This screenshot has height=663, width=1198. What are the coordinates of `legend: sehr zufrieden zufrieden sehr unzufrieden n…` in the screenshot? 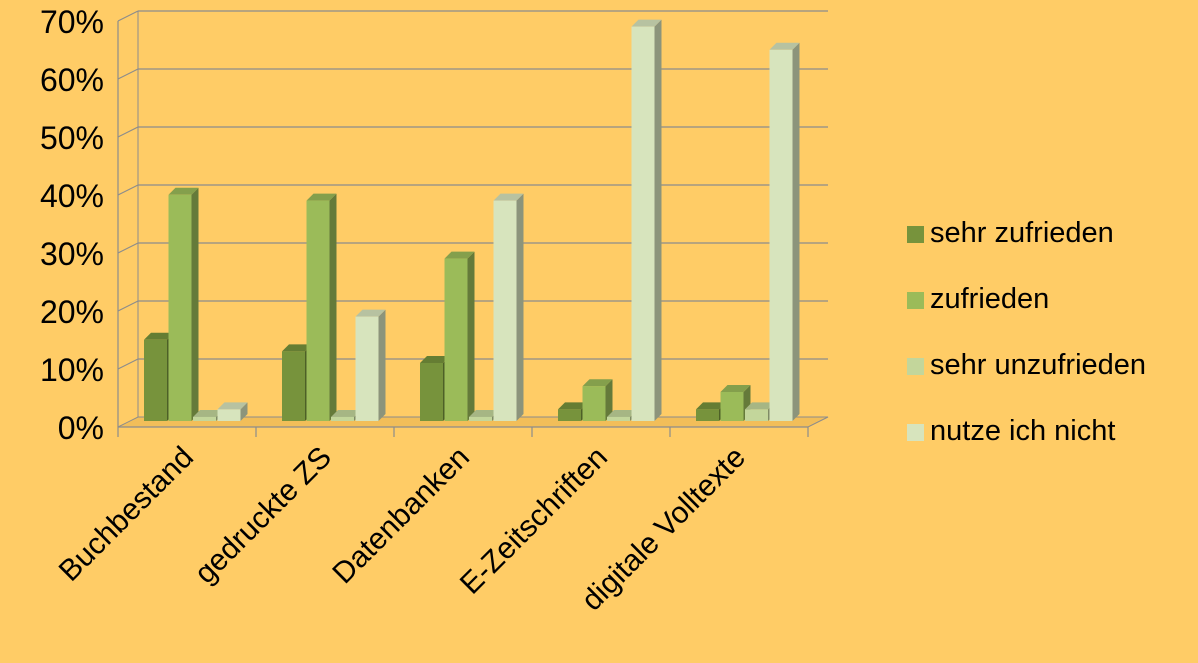 It's located at (1026, 332).